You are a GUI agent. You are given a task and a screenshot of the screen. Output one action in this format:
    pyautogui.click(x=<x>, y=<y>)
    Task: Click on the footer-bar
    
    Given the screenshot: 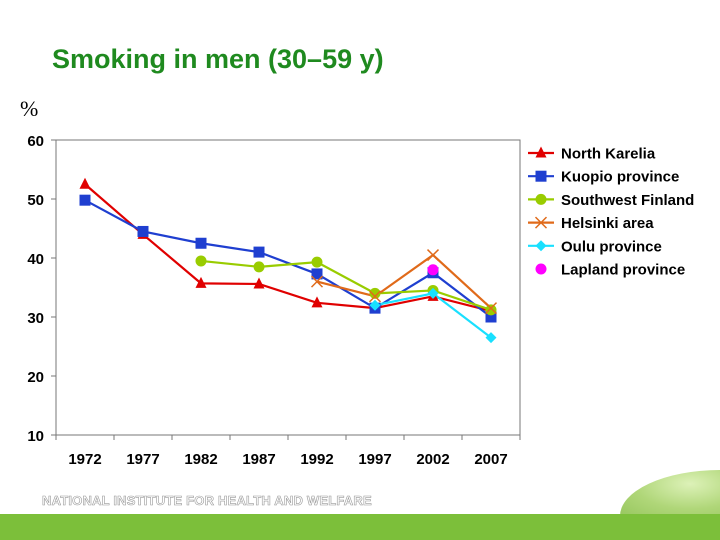 What is the action you would take?
    pyautogui.click(x=360, y=527)
    